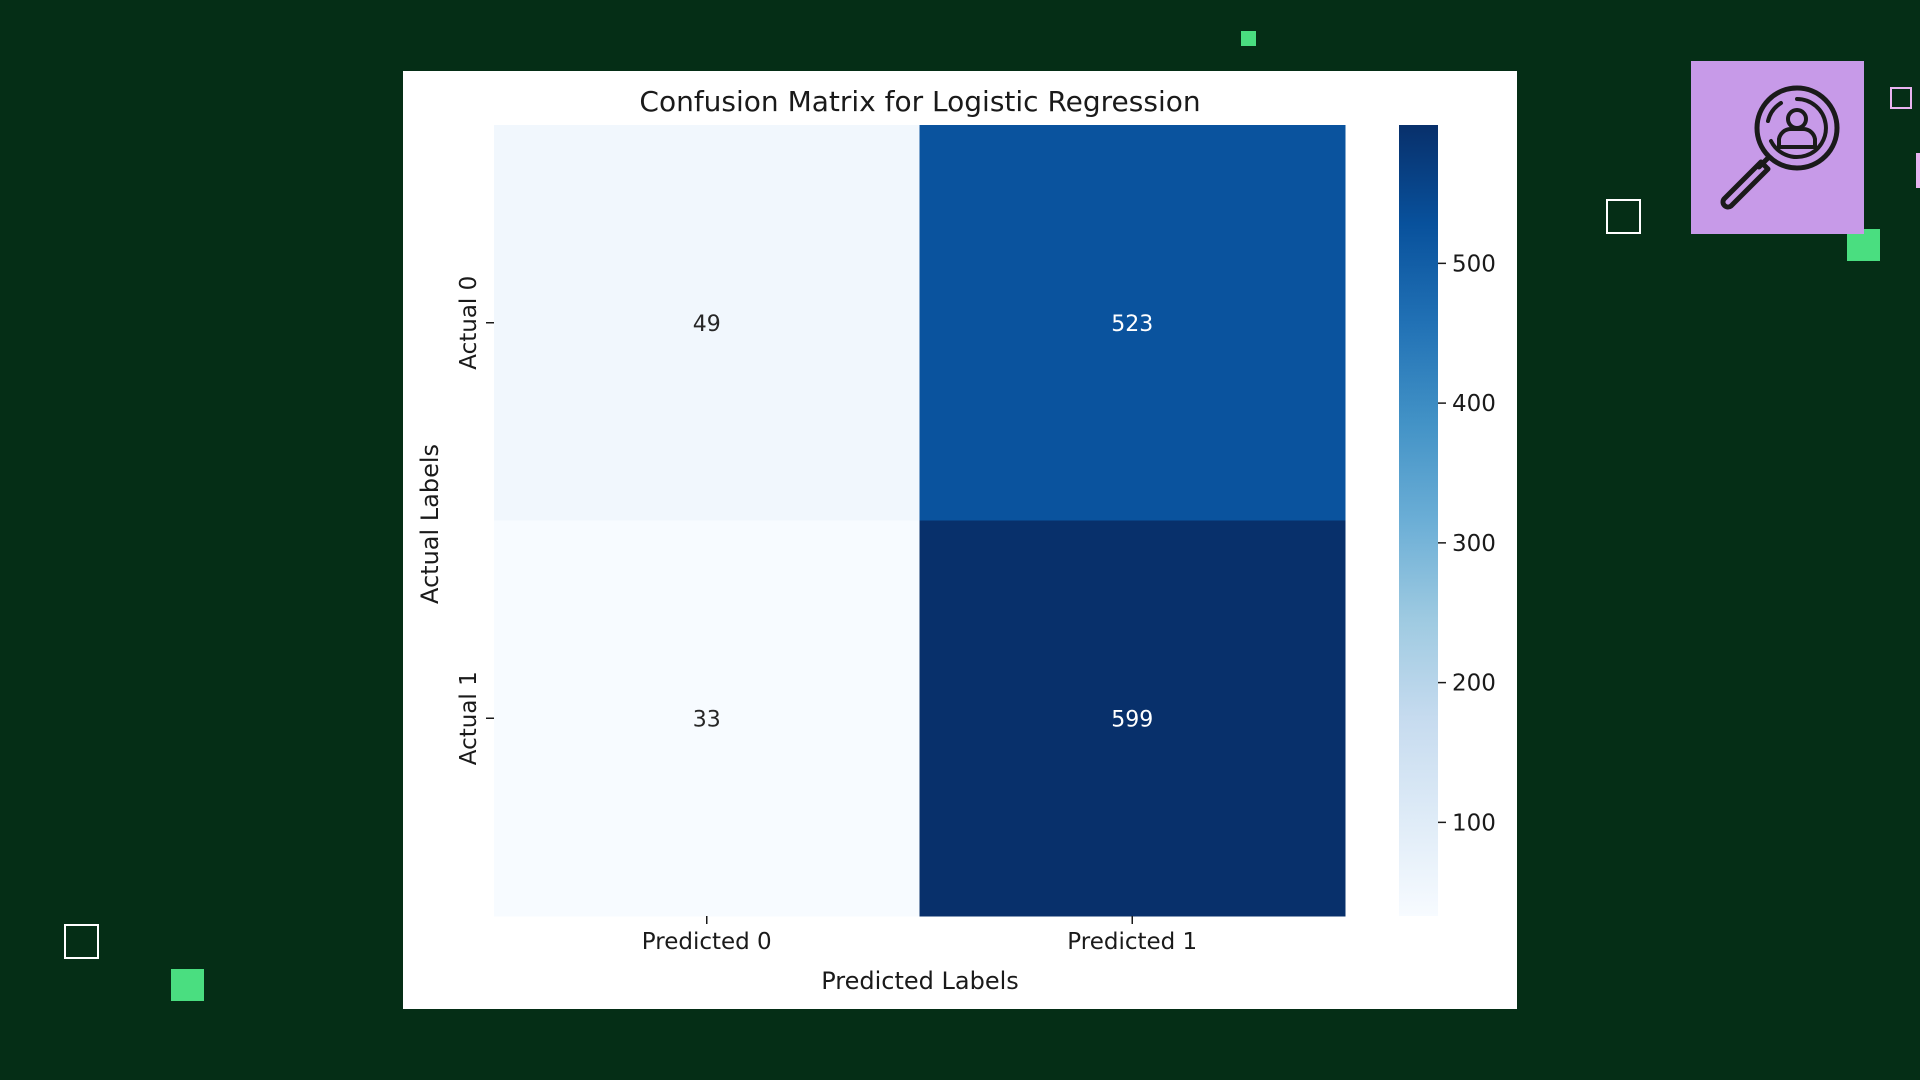 This screenshot has height=1080, width=1920. I want to click on cell-value-label: 599, so click(1132, 719).